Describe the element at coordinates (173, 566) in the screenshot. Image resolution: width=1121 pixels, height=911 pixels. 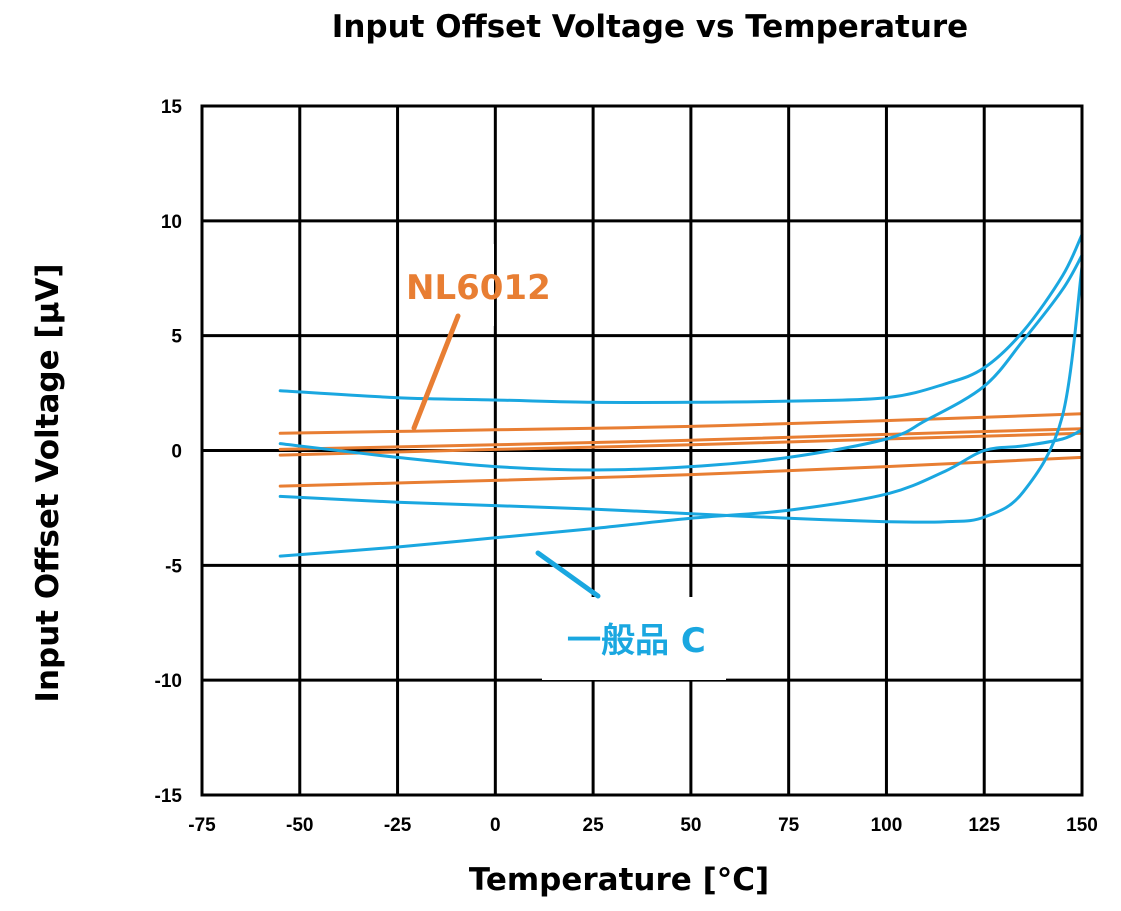
I see `y-tick-label: -5` at that location.